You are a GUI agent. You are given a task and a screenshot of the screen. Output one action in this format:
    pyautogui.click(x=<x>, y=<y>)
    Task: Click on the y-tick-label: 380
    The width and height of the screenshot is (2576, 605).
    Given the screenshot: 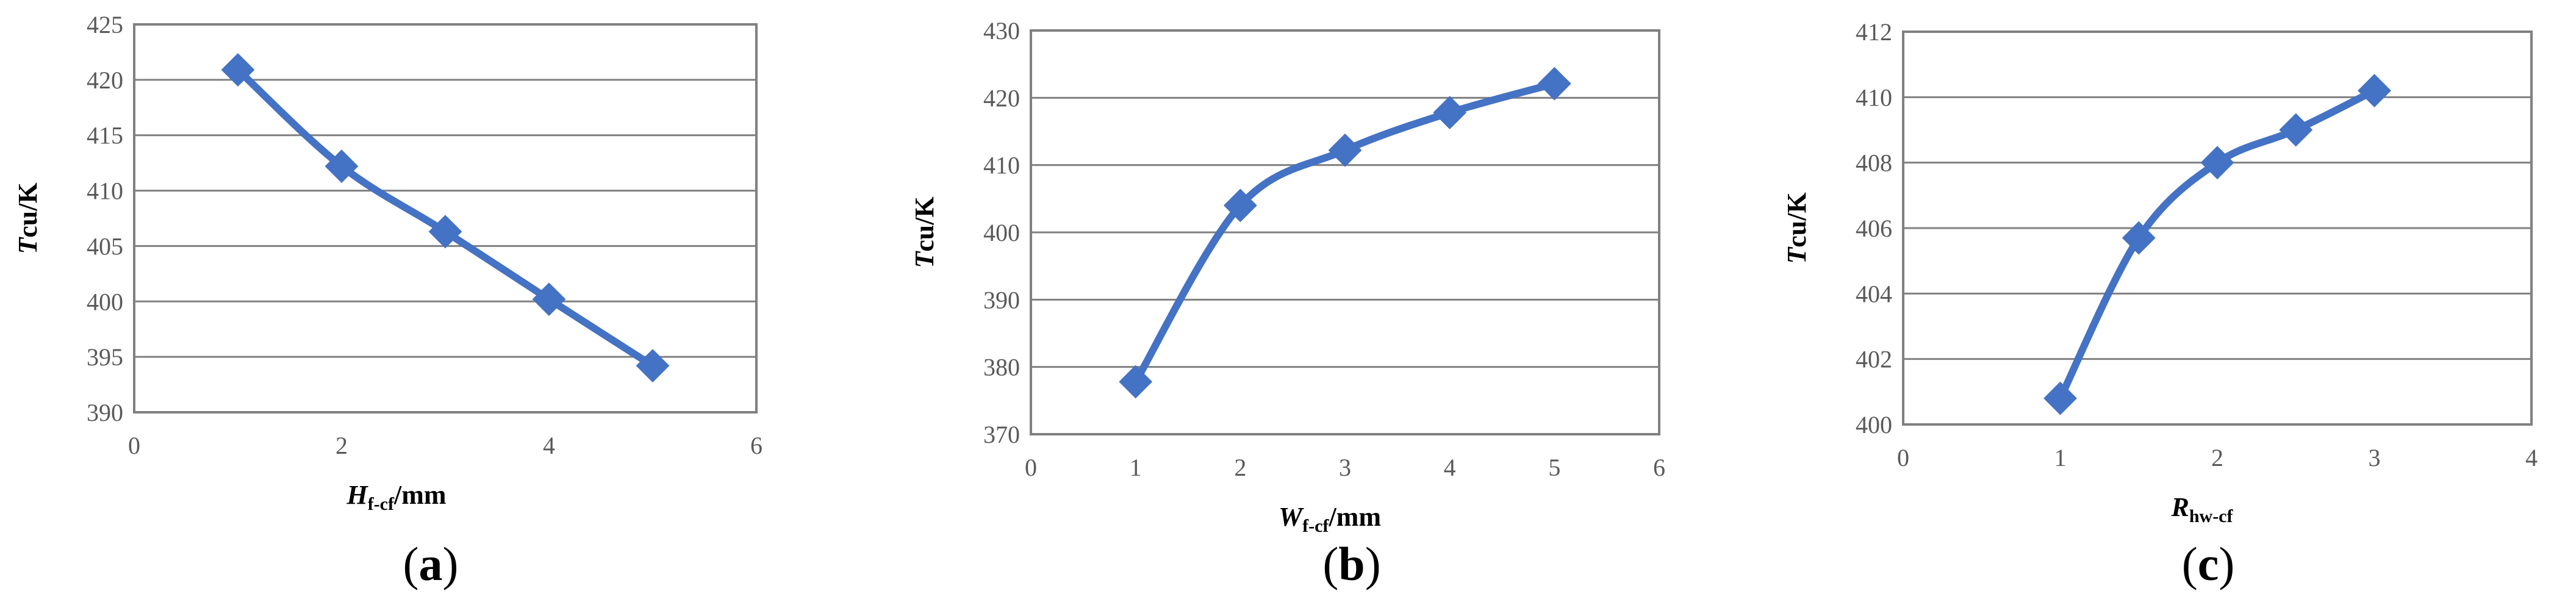 What is the action you would take?
    pyautogui.click(x=1002, y=367)
    